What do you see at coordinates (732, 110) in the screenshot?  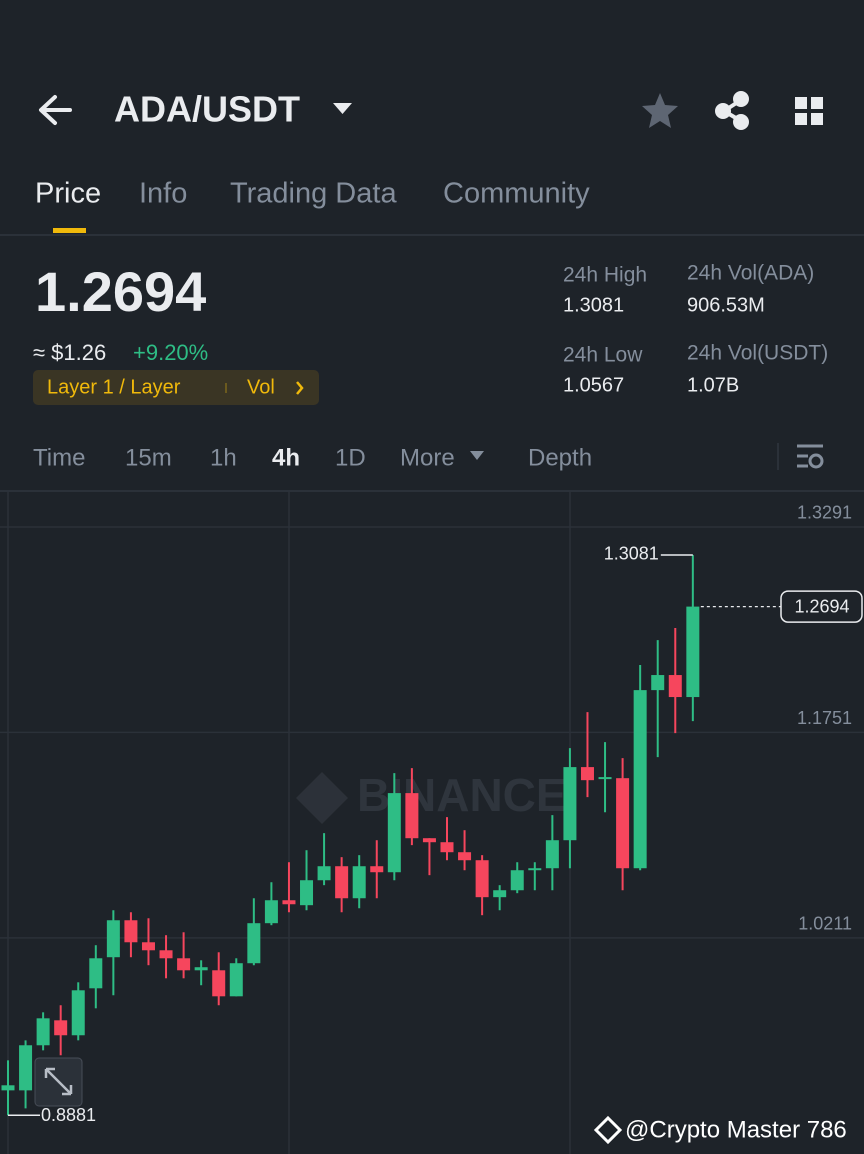 I see `share-icon` at bounding box center [732, 110].